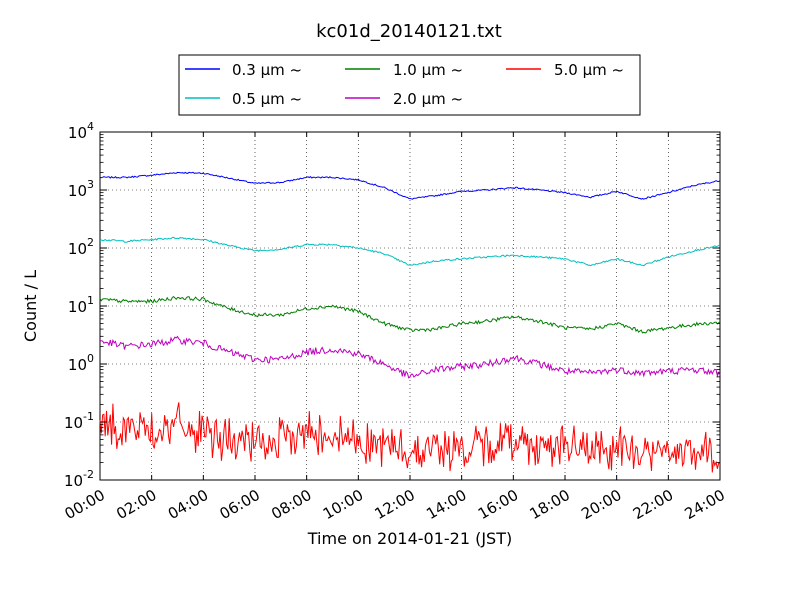 The width and height of the screenshot is (800, 600). Describe the element at coordinates (267, 99) in the screenshot. I see `legend-label: 0.5 μm ~` at that location.